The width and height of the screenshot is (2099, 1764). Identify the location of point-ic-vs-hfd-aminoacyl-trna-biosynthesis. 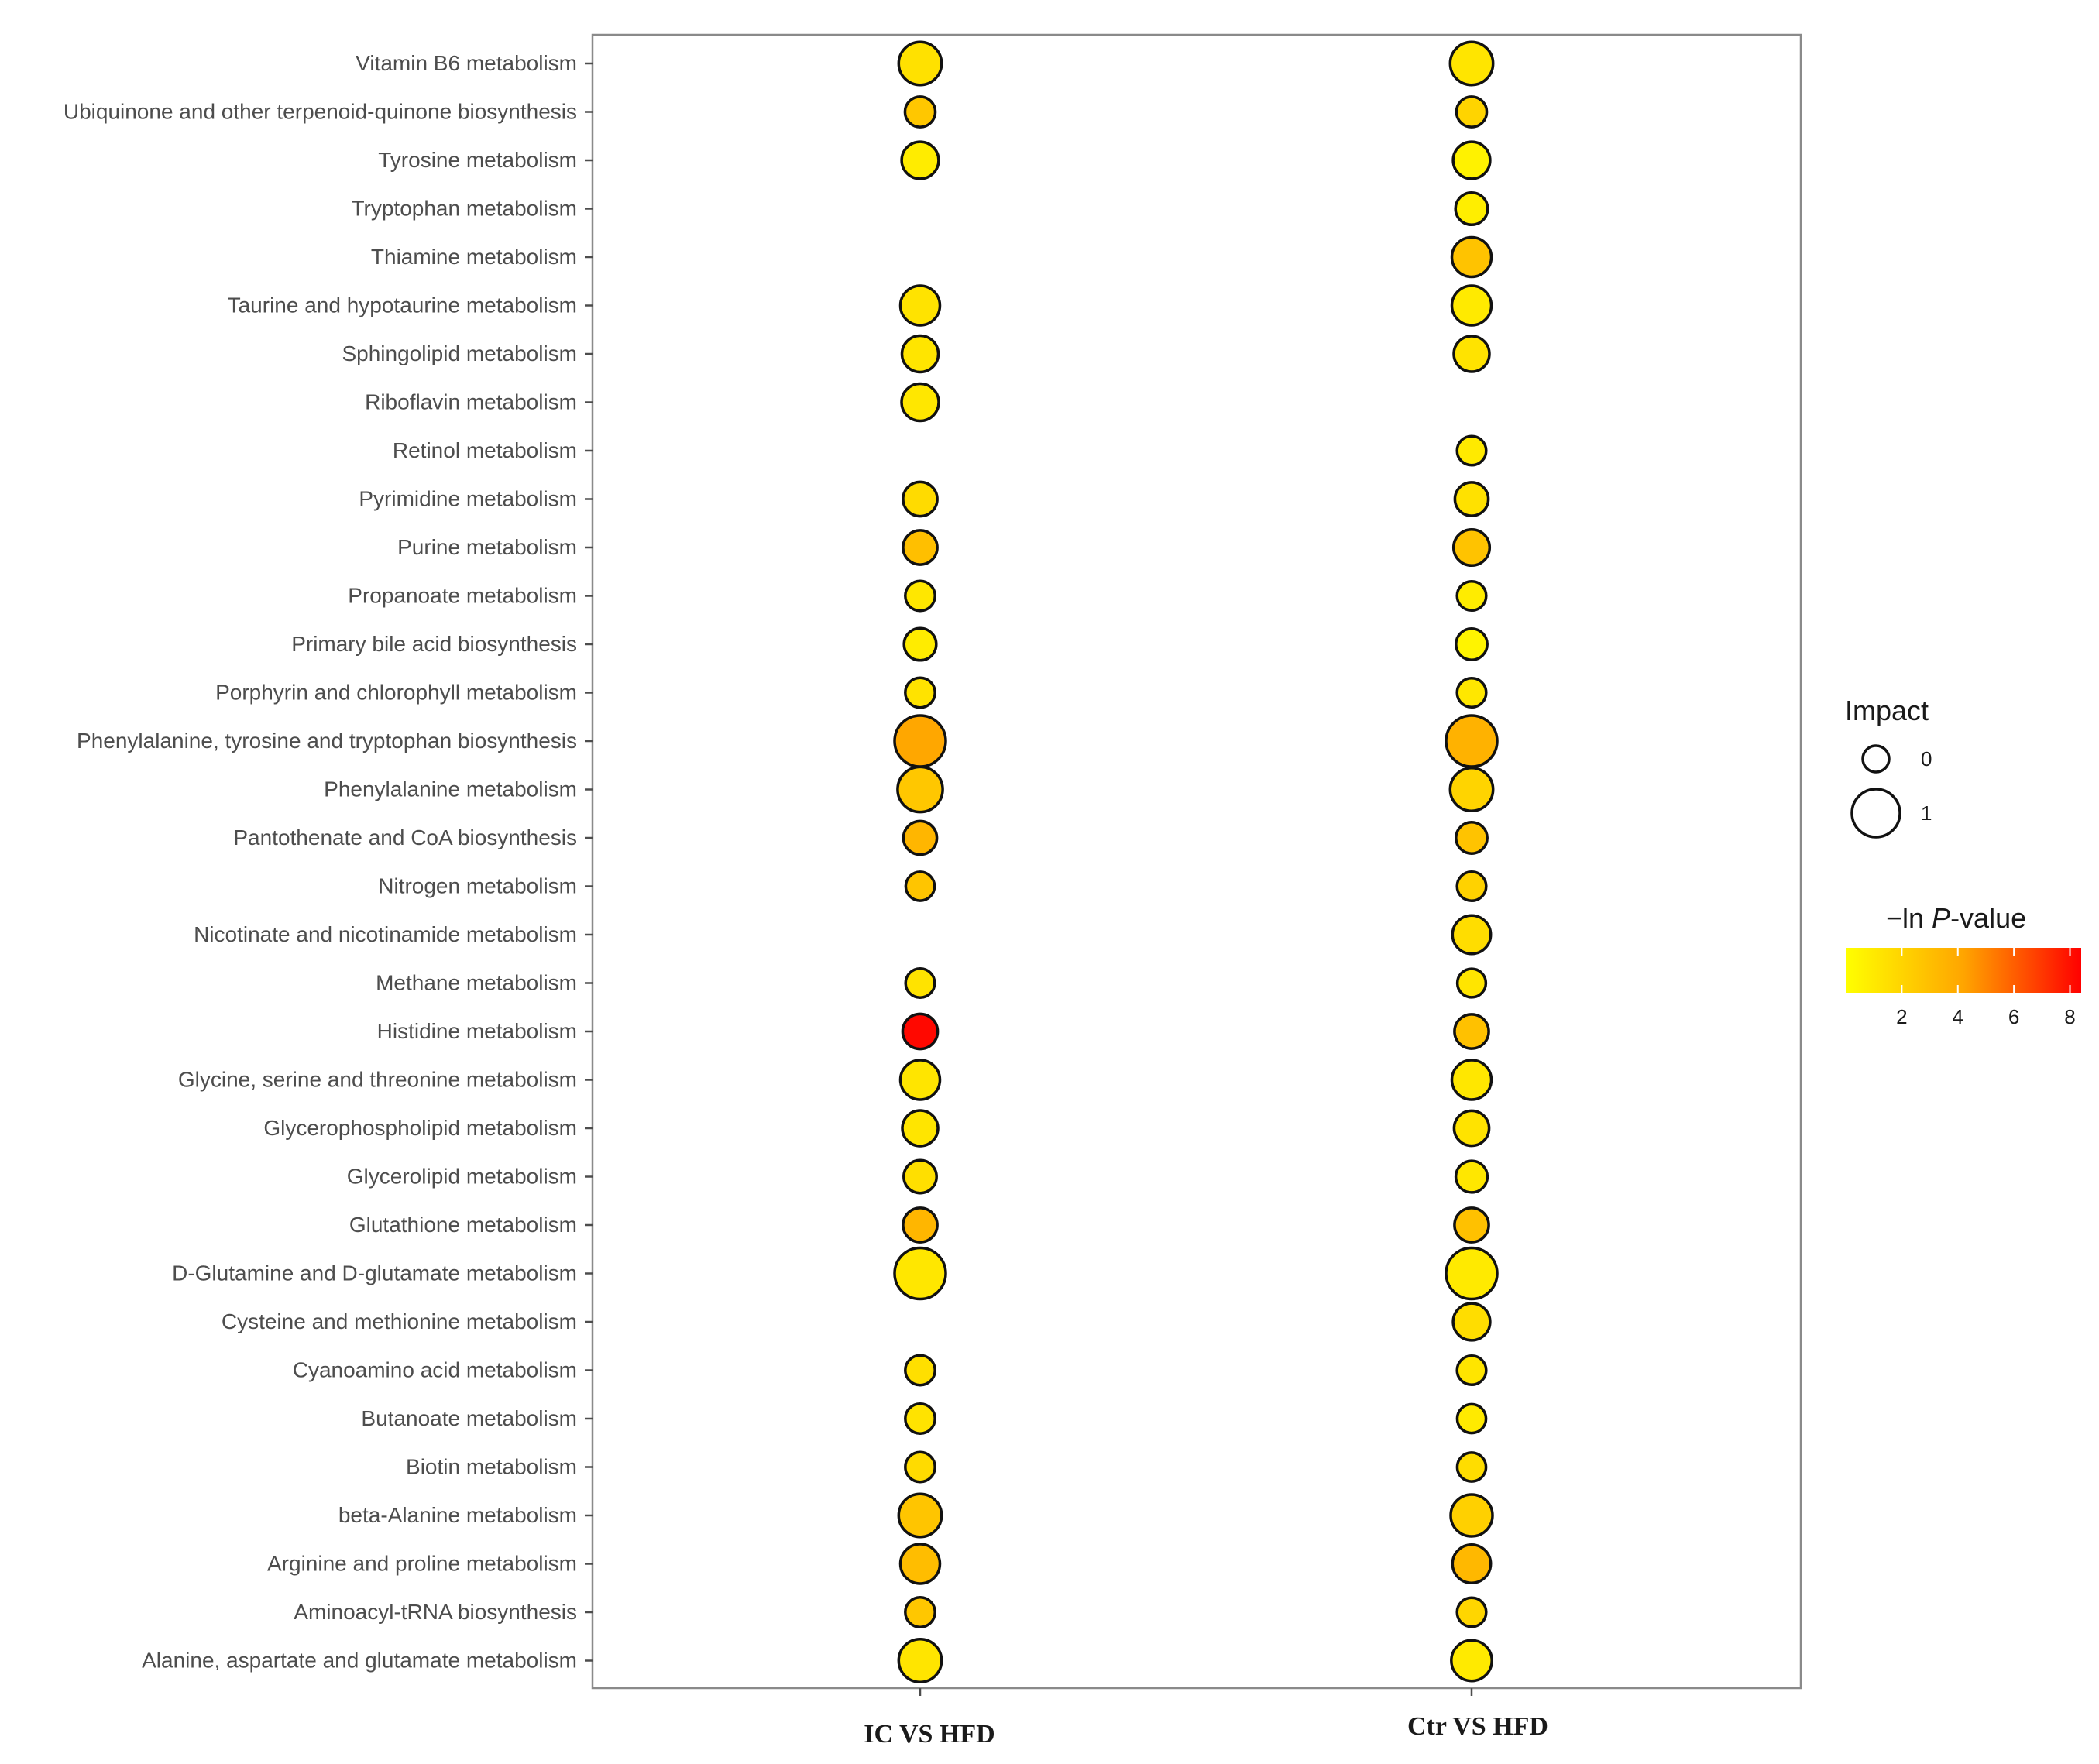
(920, 1612).